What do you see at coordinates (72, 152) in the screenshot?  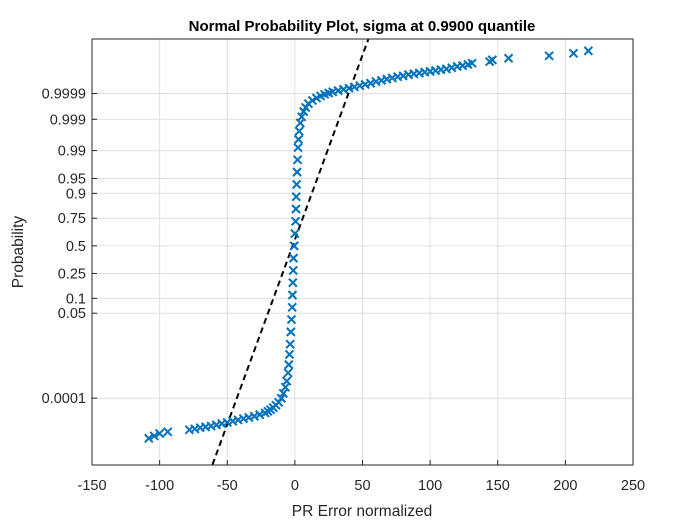 I see `y-tick-label: 0.99` at bounding box center [72, 152].